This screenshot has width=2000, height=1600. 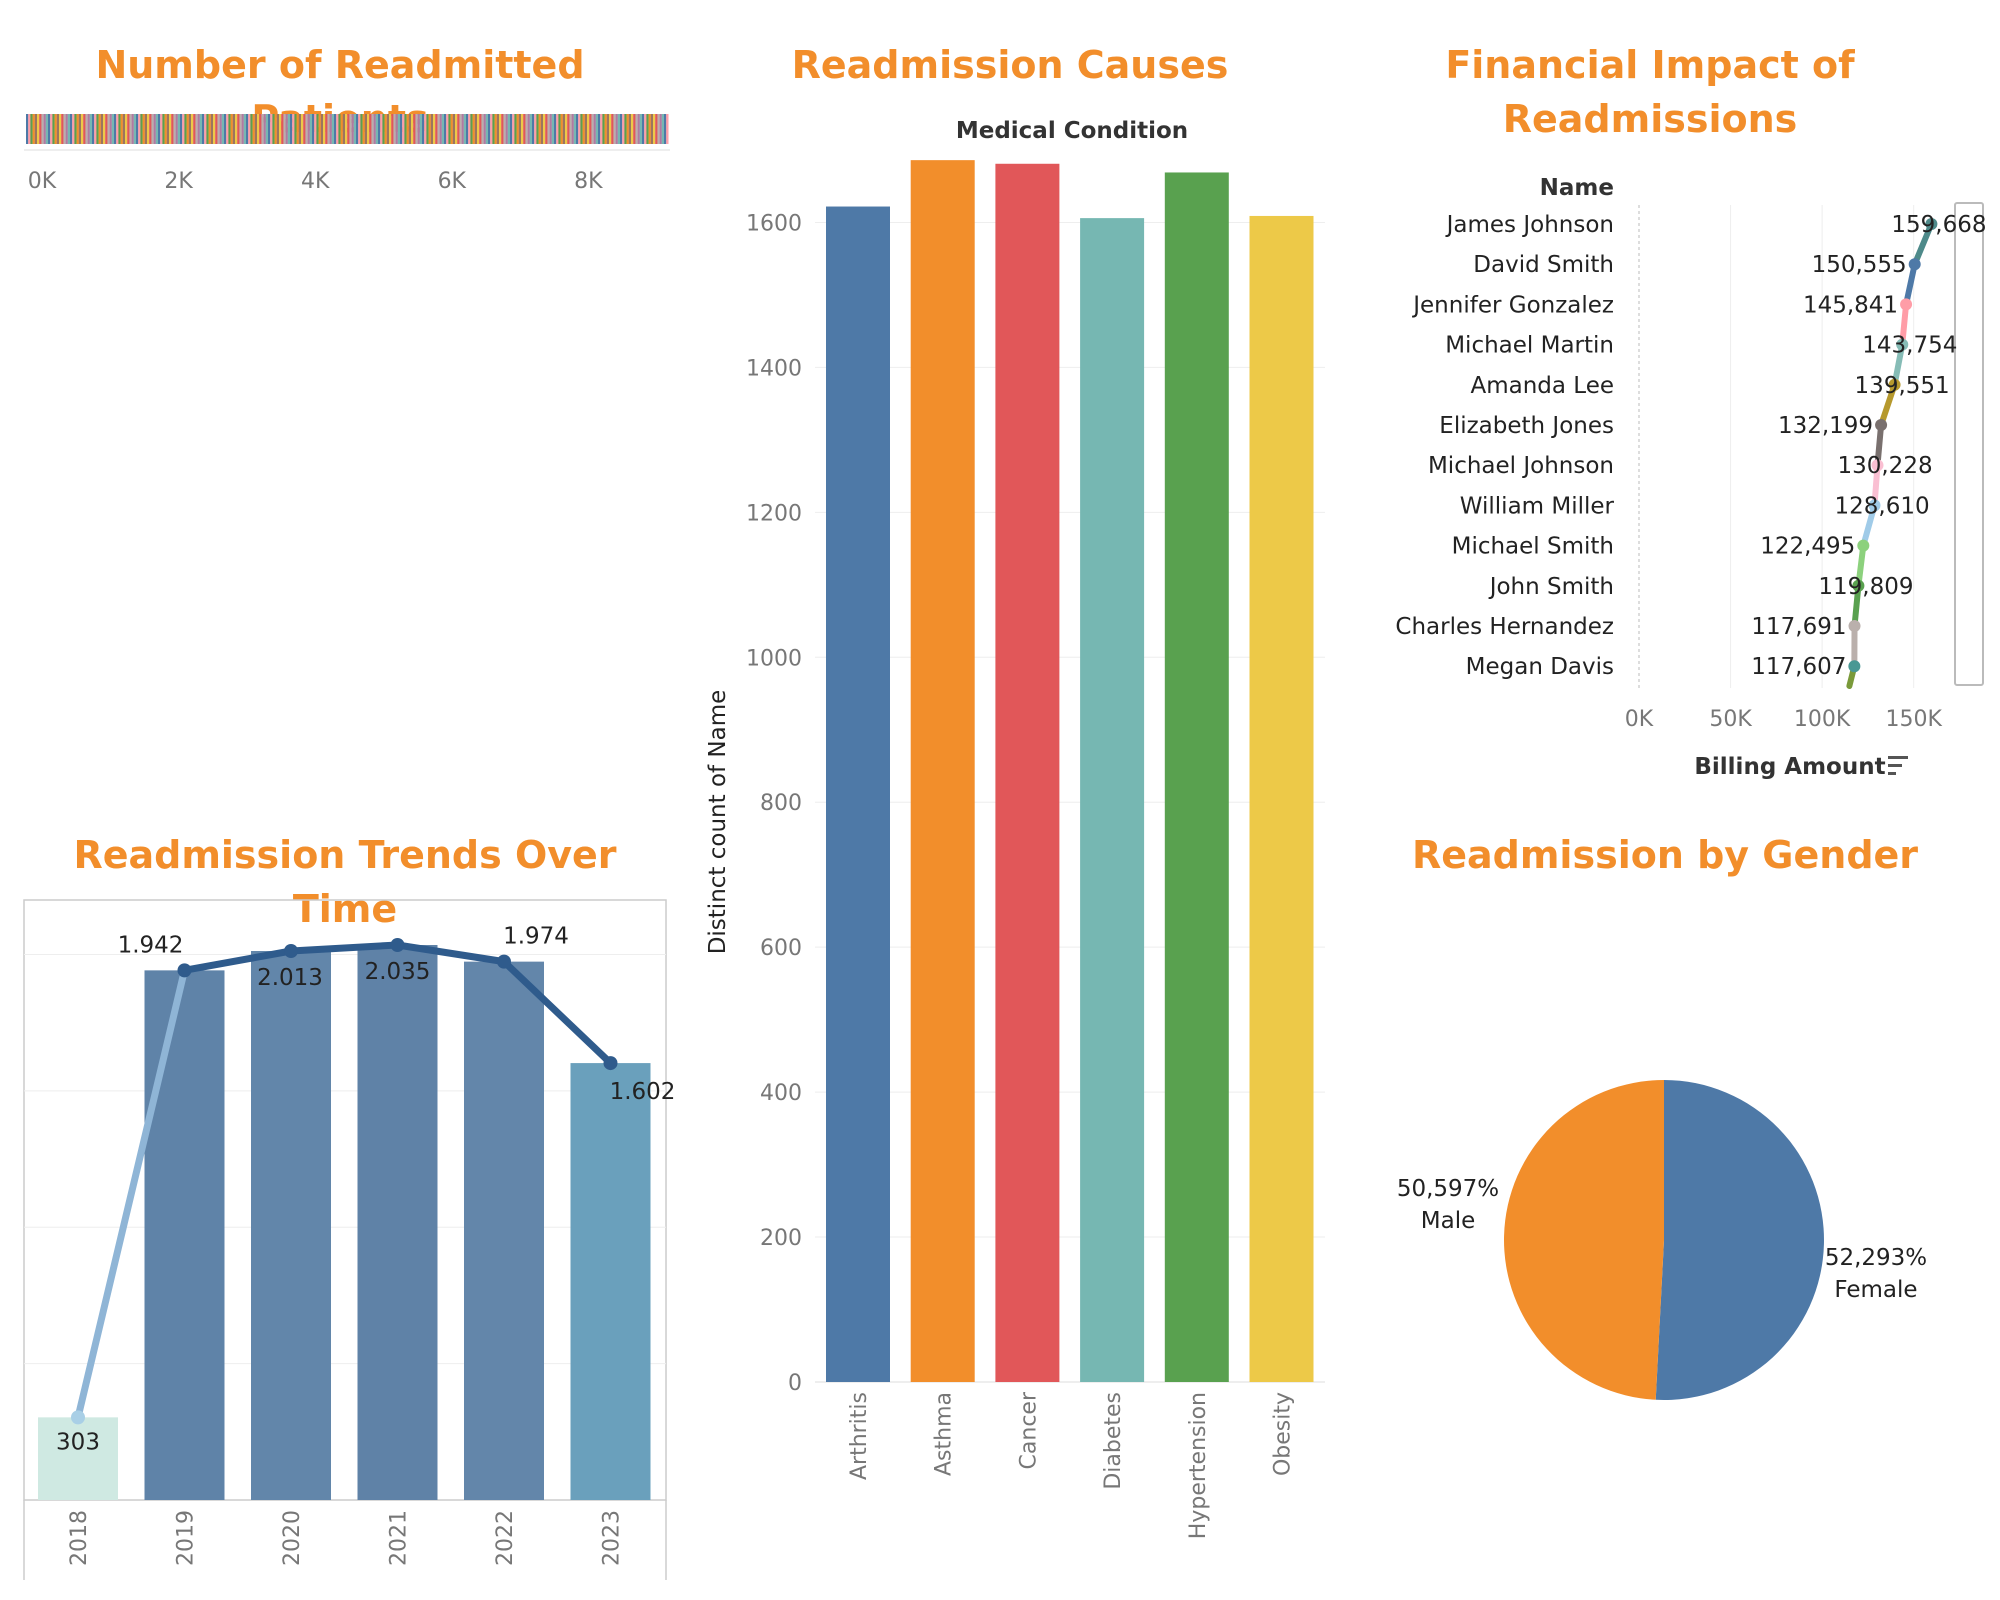 I want to click on financial-header: Name, so click(x=1577, y=188).